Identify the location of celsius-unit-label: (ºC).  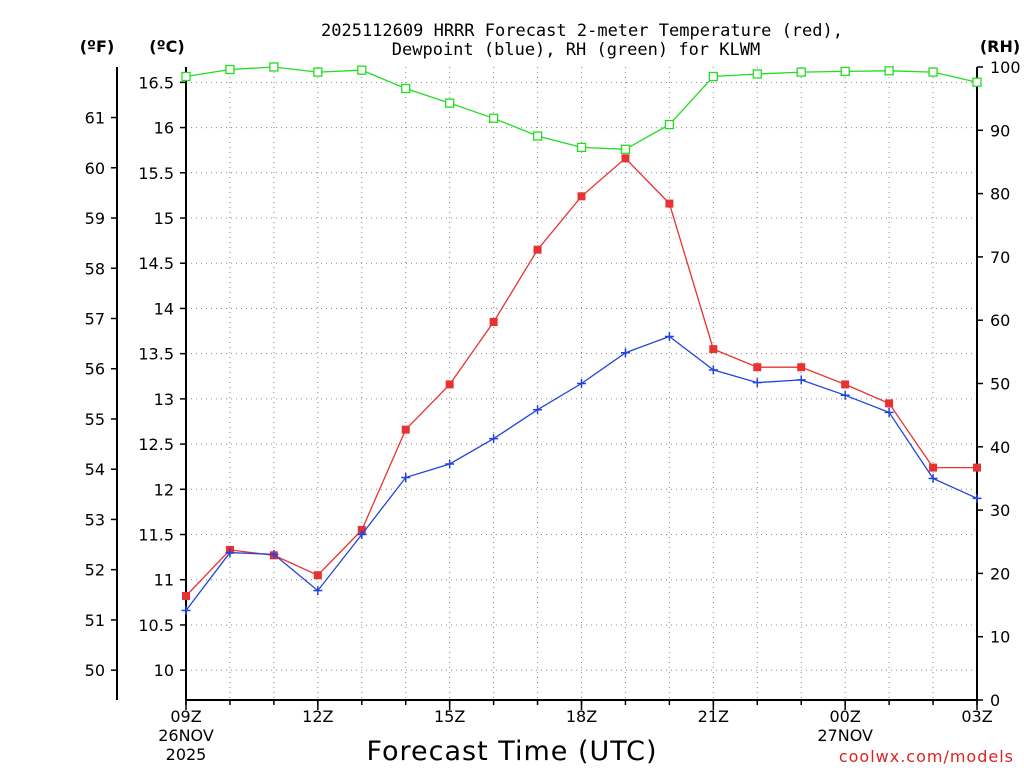
(166, 46).